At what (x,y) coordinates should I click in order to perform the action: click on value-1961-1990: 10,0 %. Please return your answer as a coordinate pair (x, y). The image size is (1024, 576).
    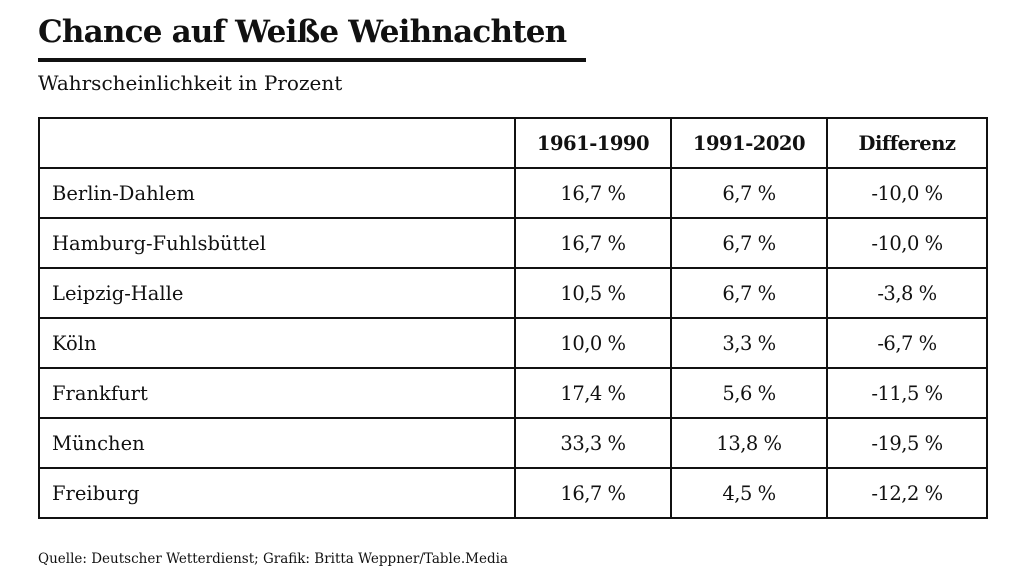
    Looking at the image, I should click on (593, 343).